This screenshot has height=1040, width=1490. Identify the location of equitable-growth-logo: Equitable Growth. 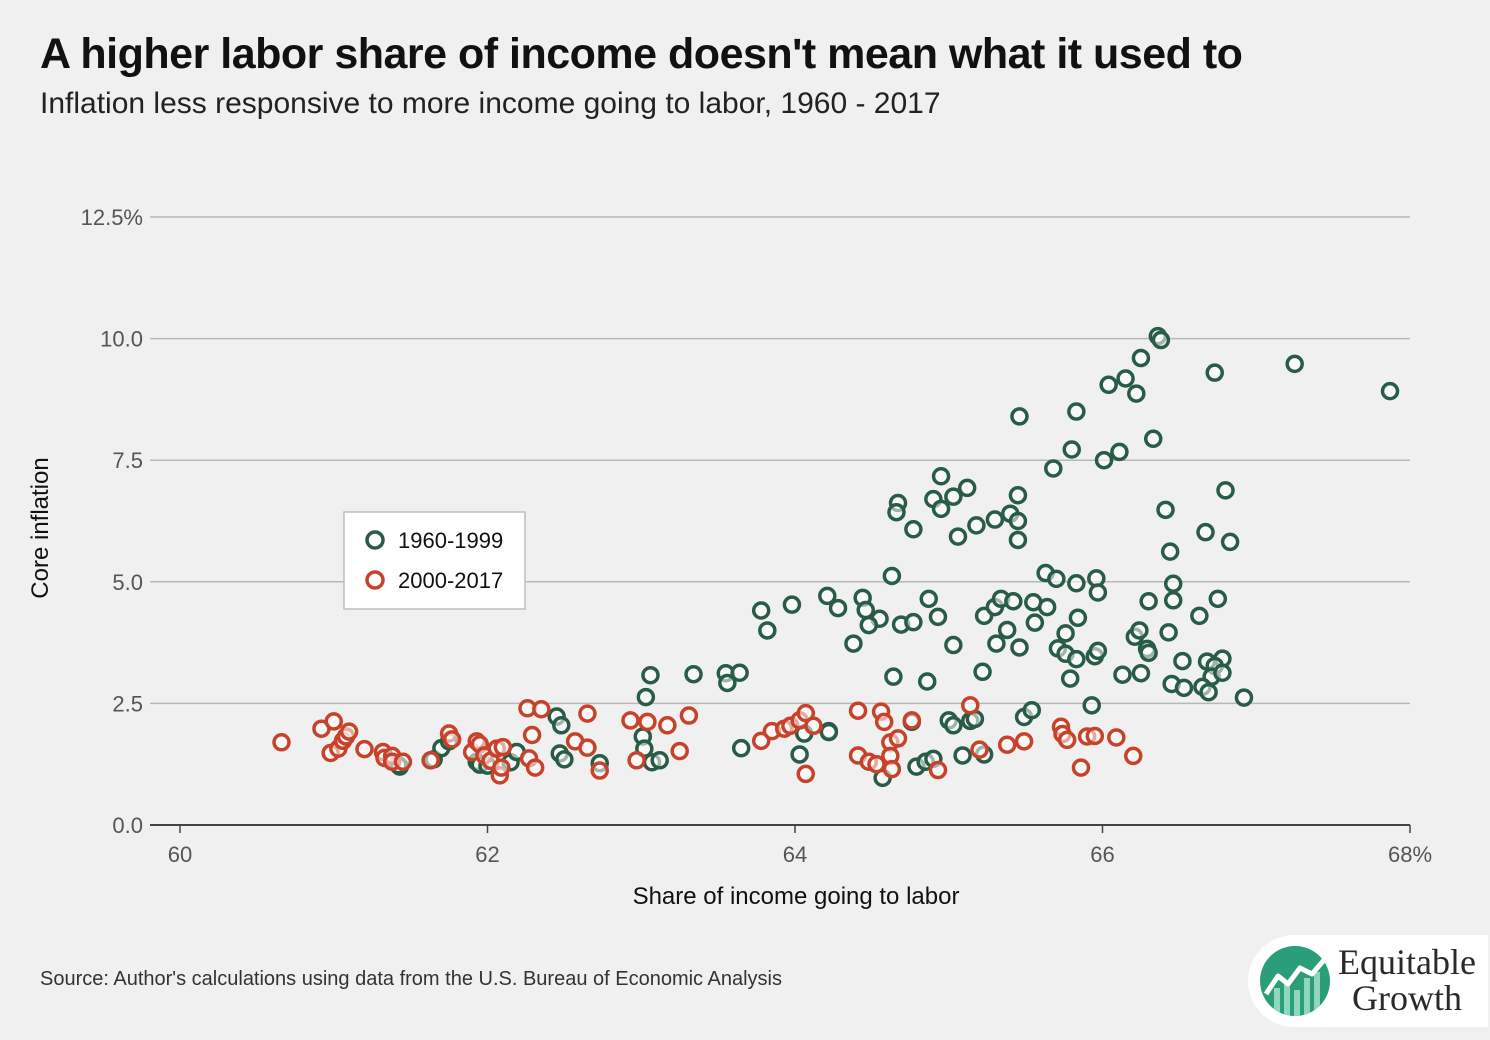
(1368, 981).